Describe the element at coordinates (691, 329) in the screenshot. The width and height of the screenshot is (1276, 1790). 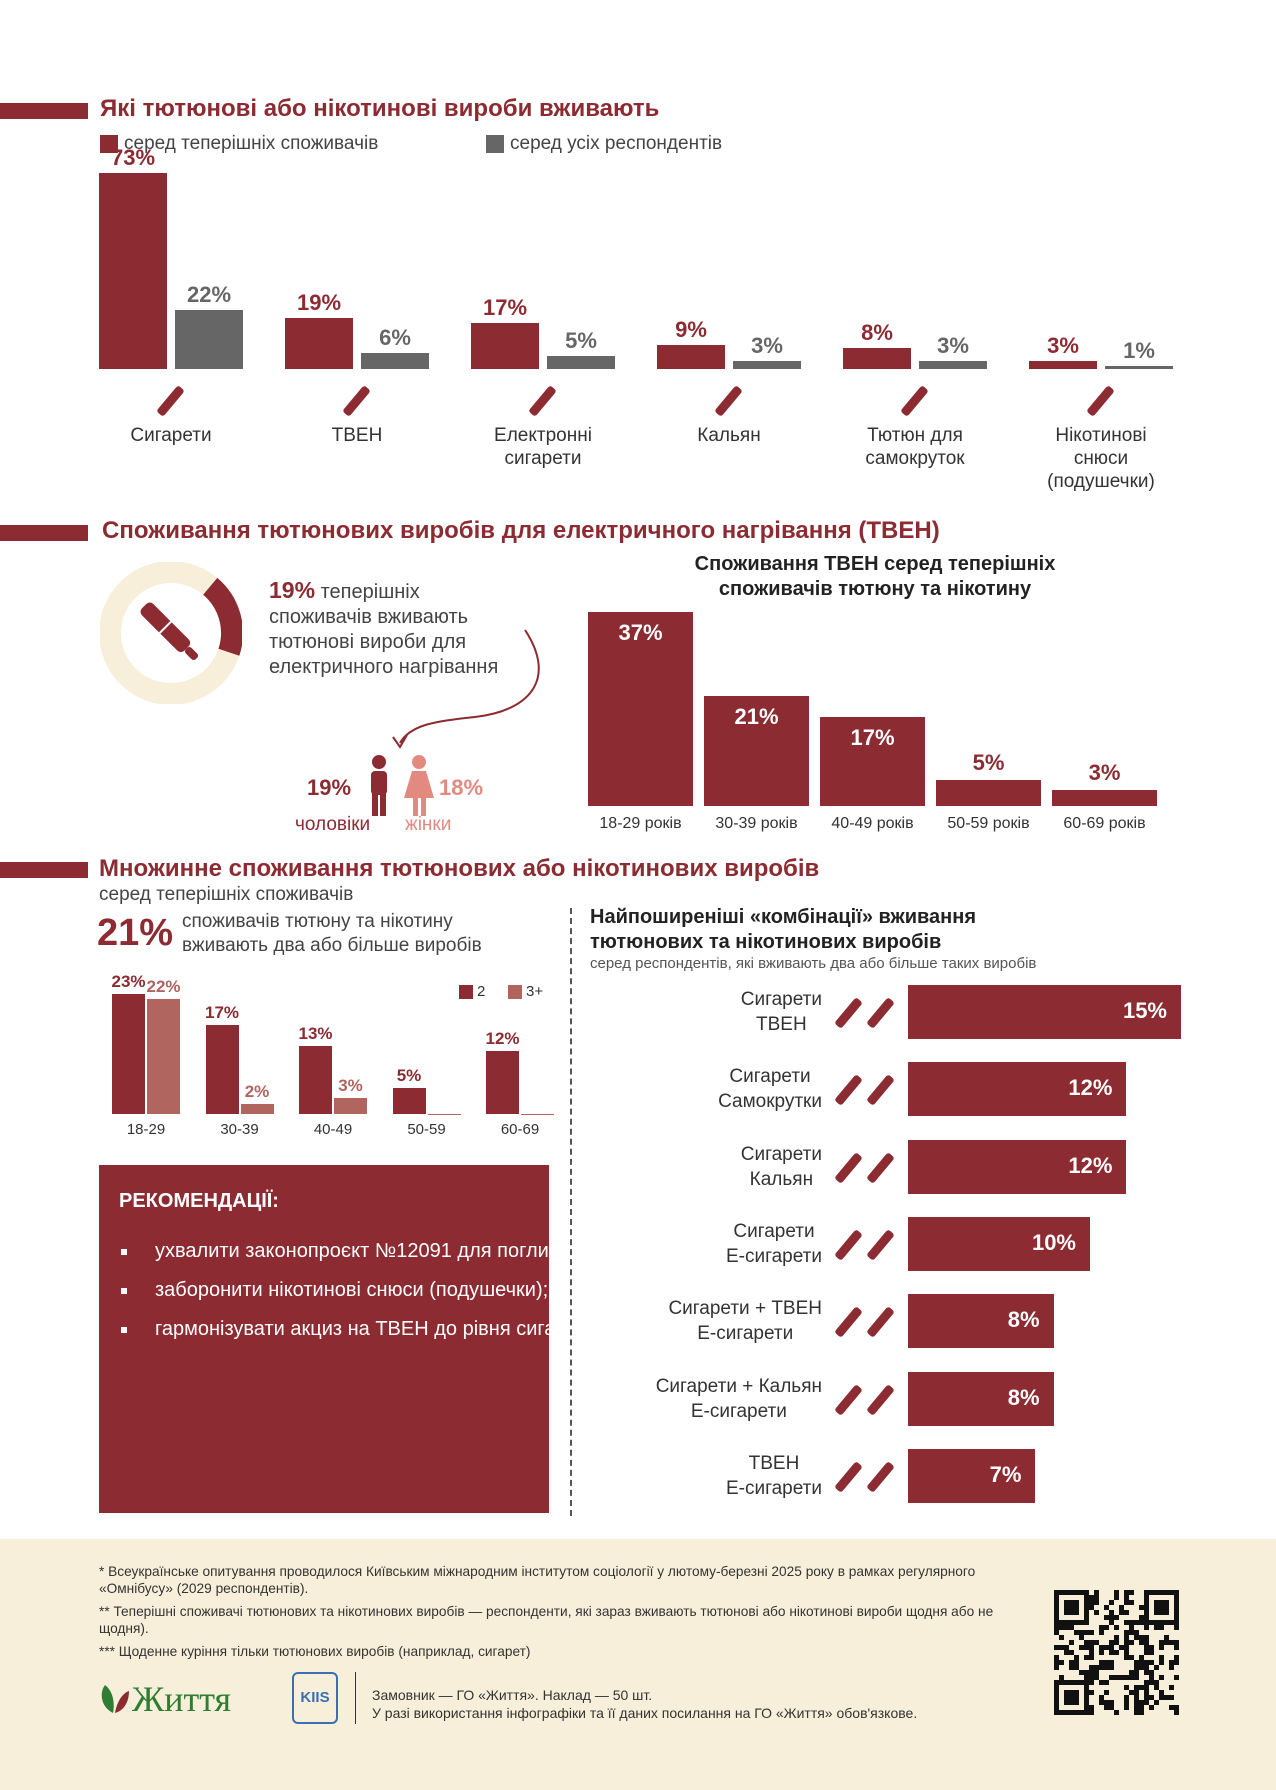
I see `value-label: 9%` at that location.